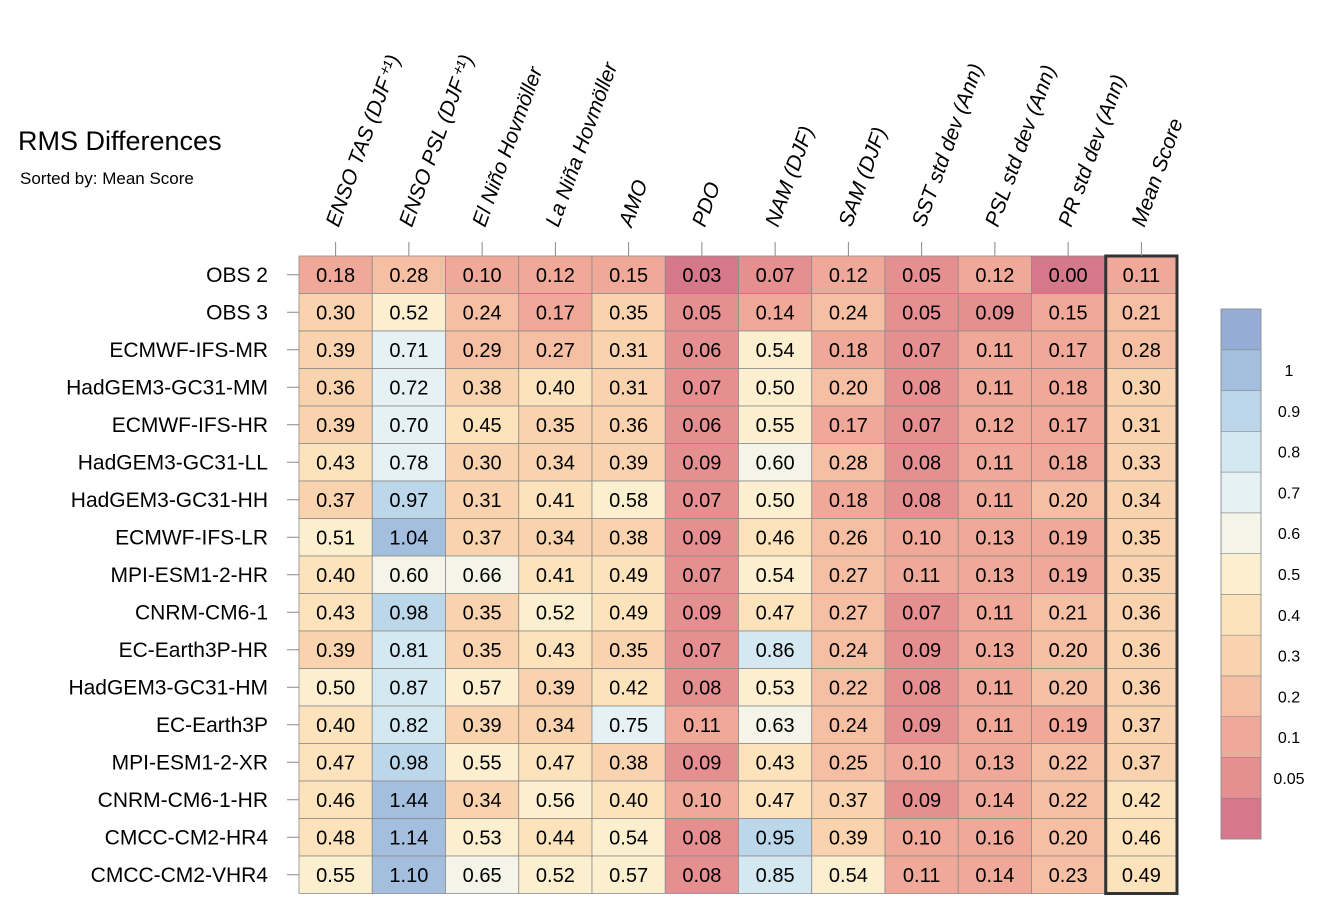  Describe the element at coordinates (555, 838) in the screenshot. I see `cell-value: 0.44` at that location.